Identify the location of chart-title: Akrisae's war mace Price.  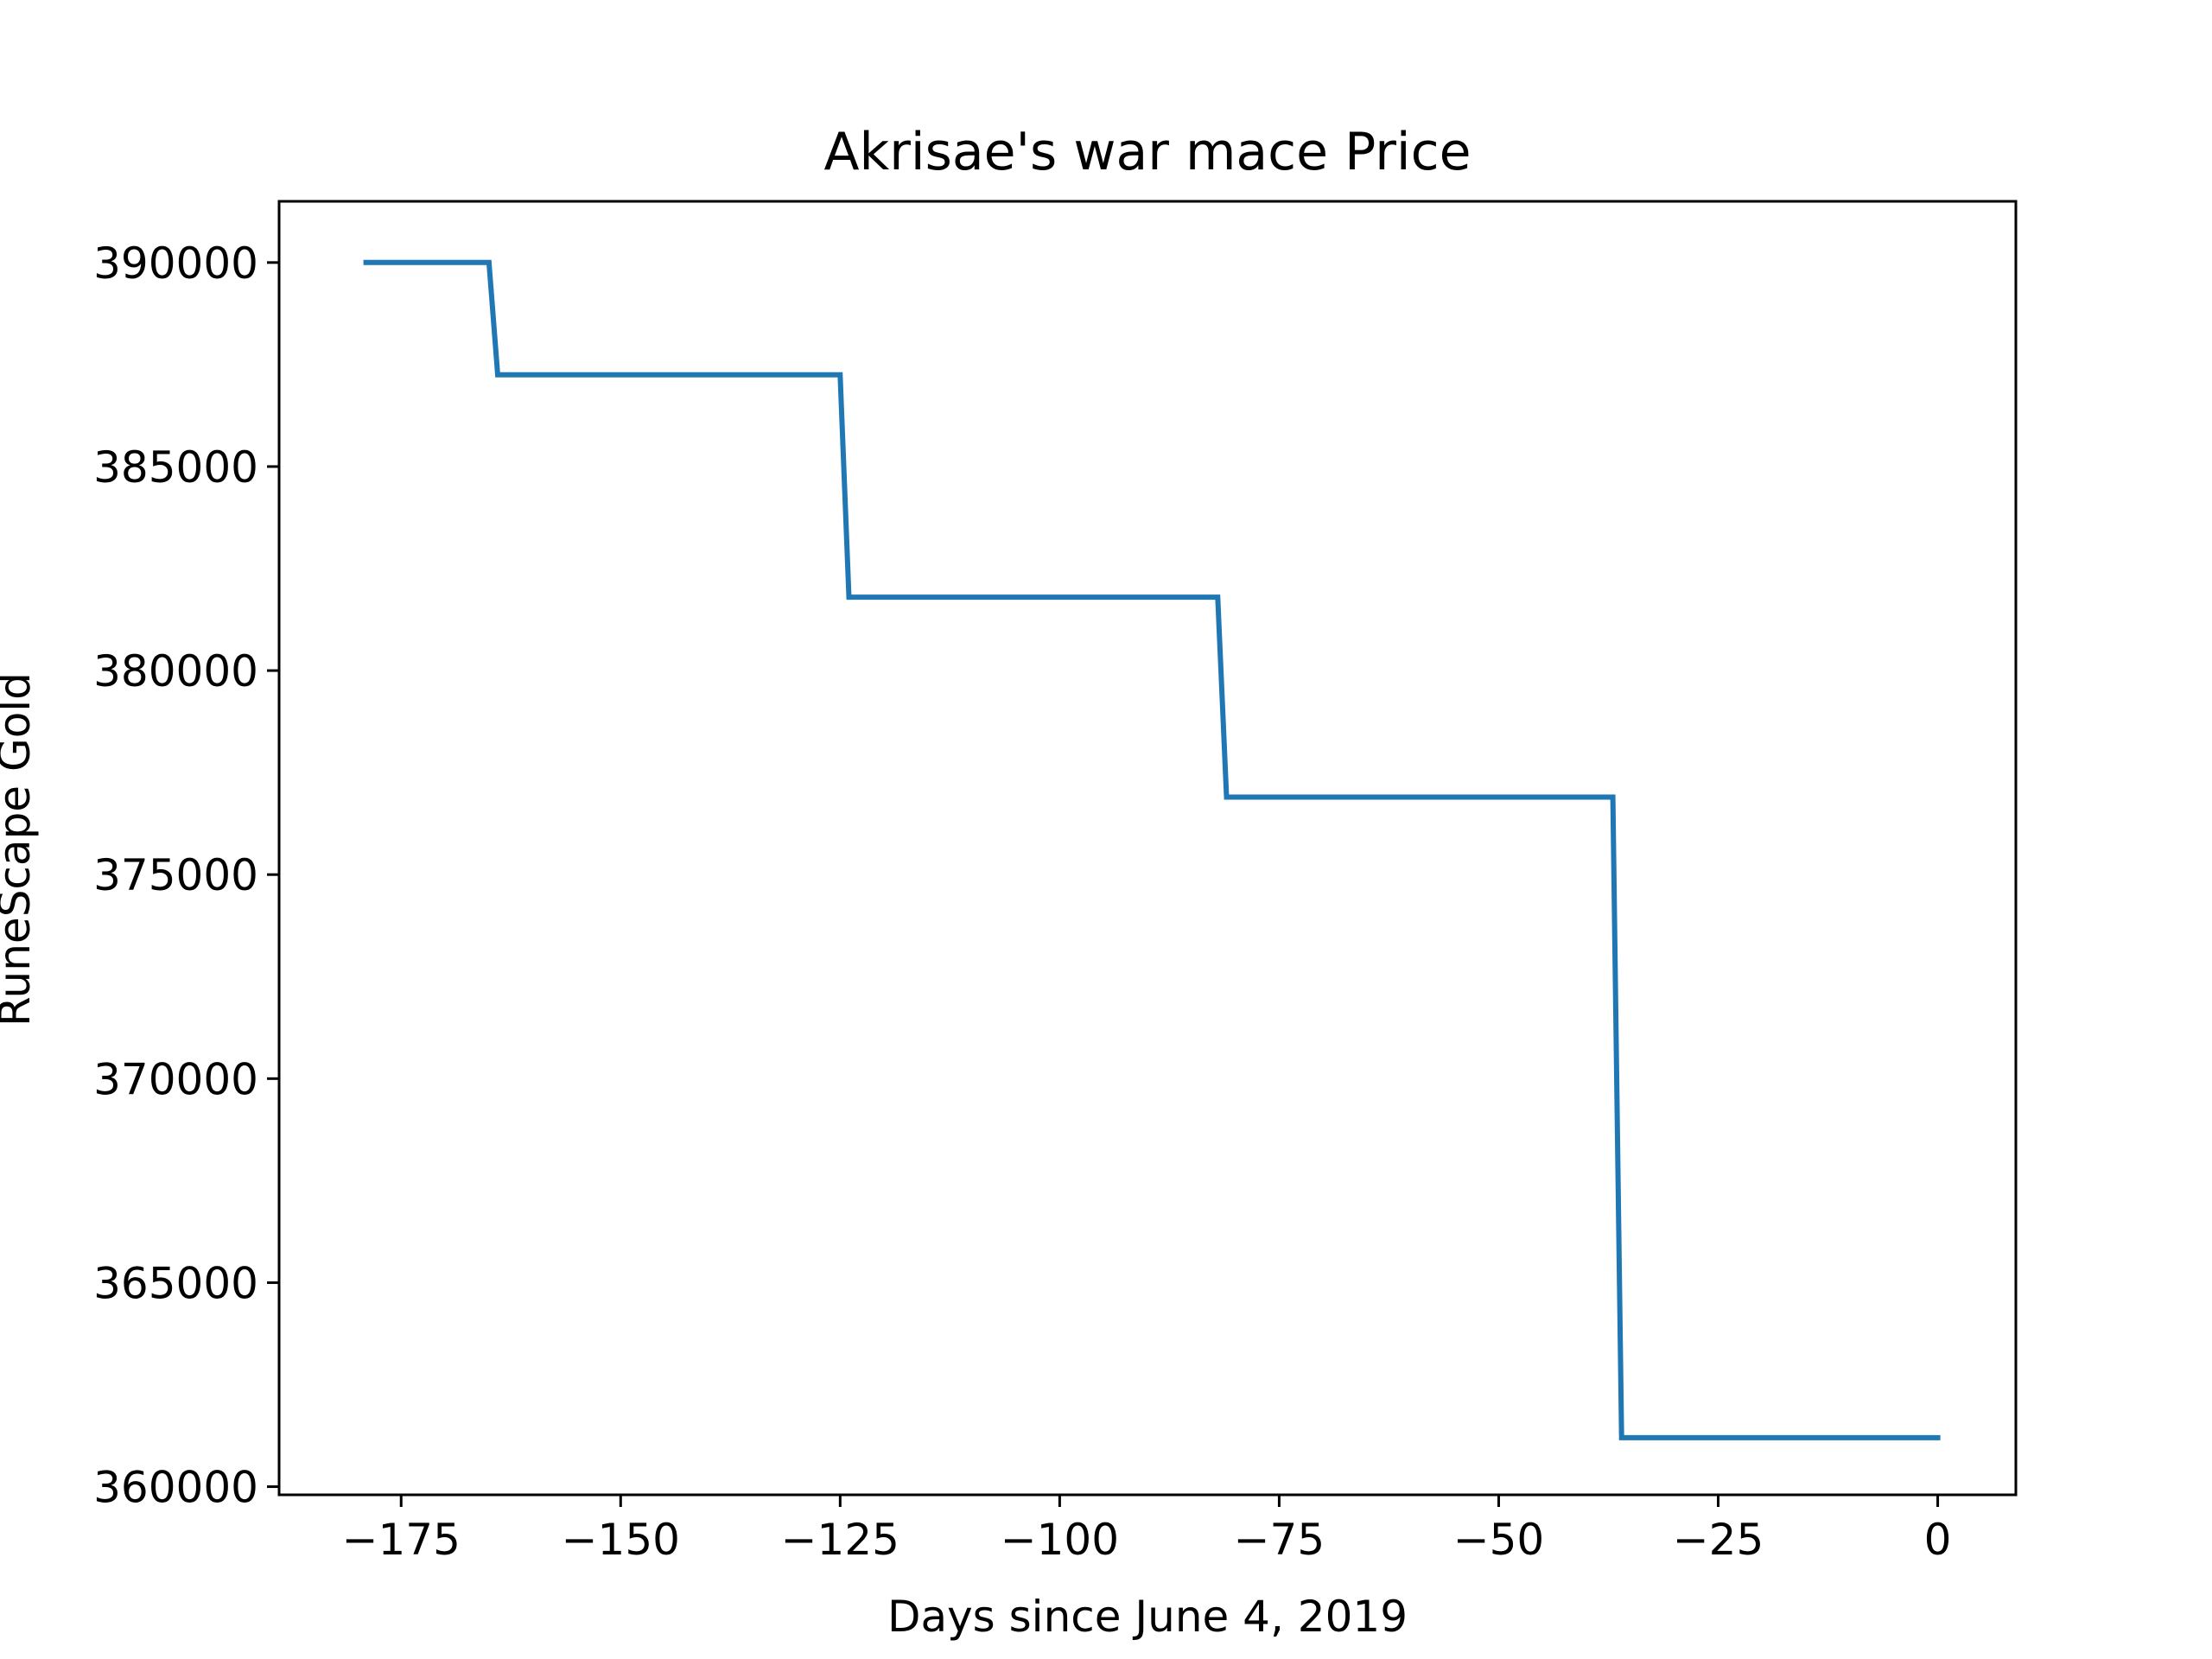
(1147, 152).